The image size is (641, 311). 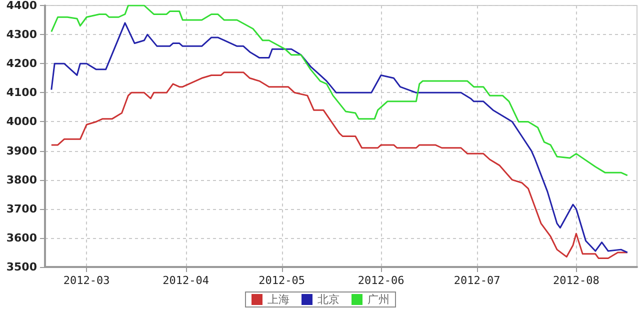 What do you see at coordinates (22, 209) in the screenshot?
I see `y-tick-label: 3700` at bounding box center [22, 209].